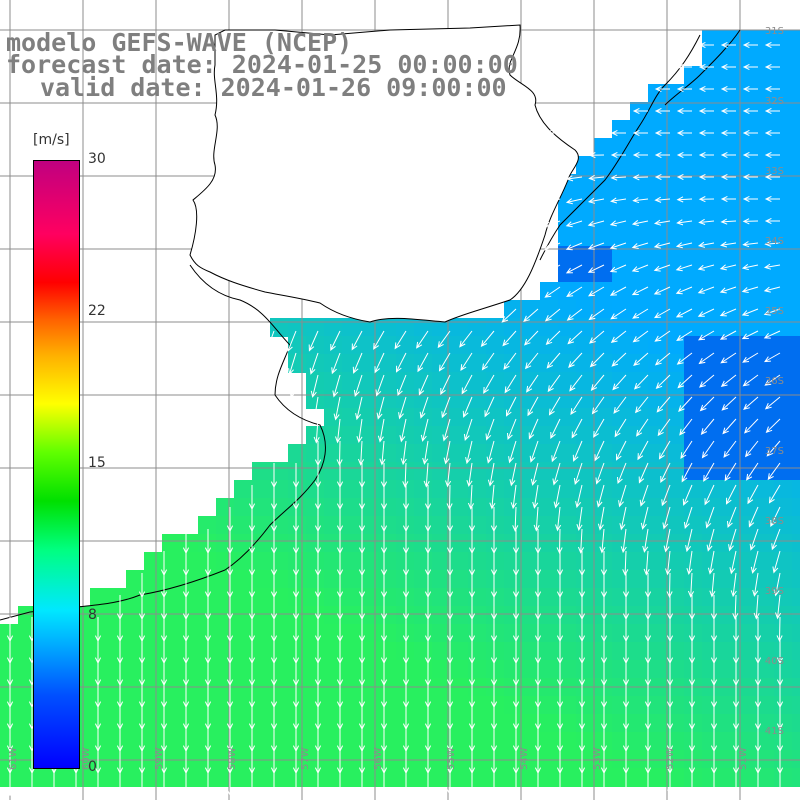  What do you see at coordinates (378, 758) in the screenshot?
I see `longitude-label: 56W` at bounding box center [378, 758].